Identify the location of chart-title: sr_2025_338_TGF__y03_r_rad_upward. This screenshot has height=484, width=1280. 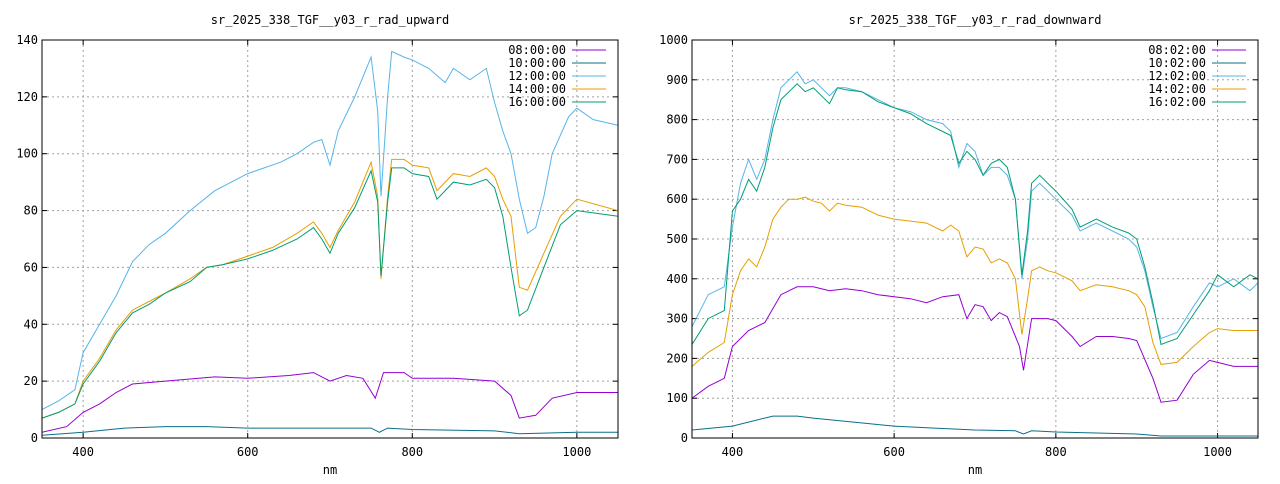
(330, 20).